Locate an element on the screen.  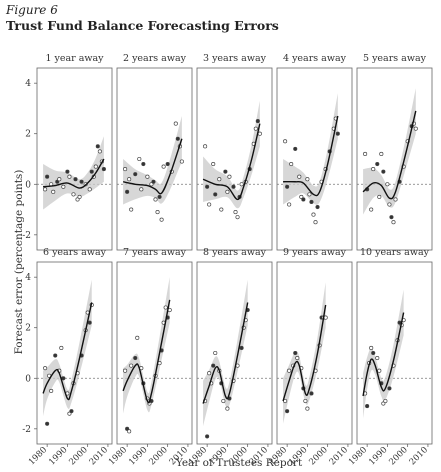
panel-title: 2 years away is located at coordinates (155, 58).